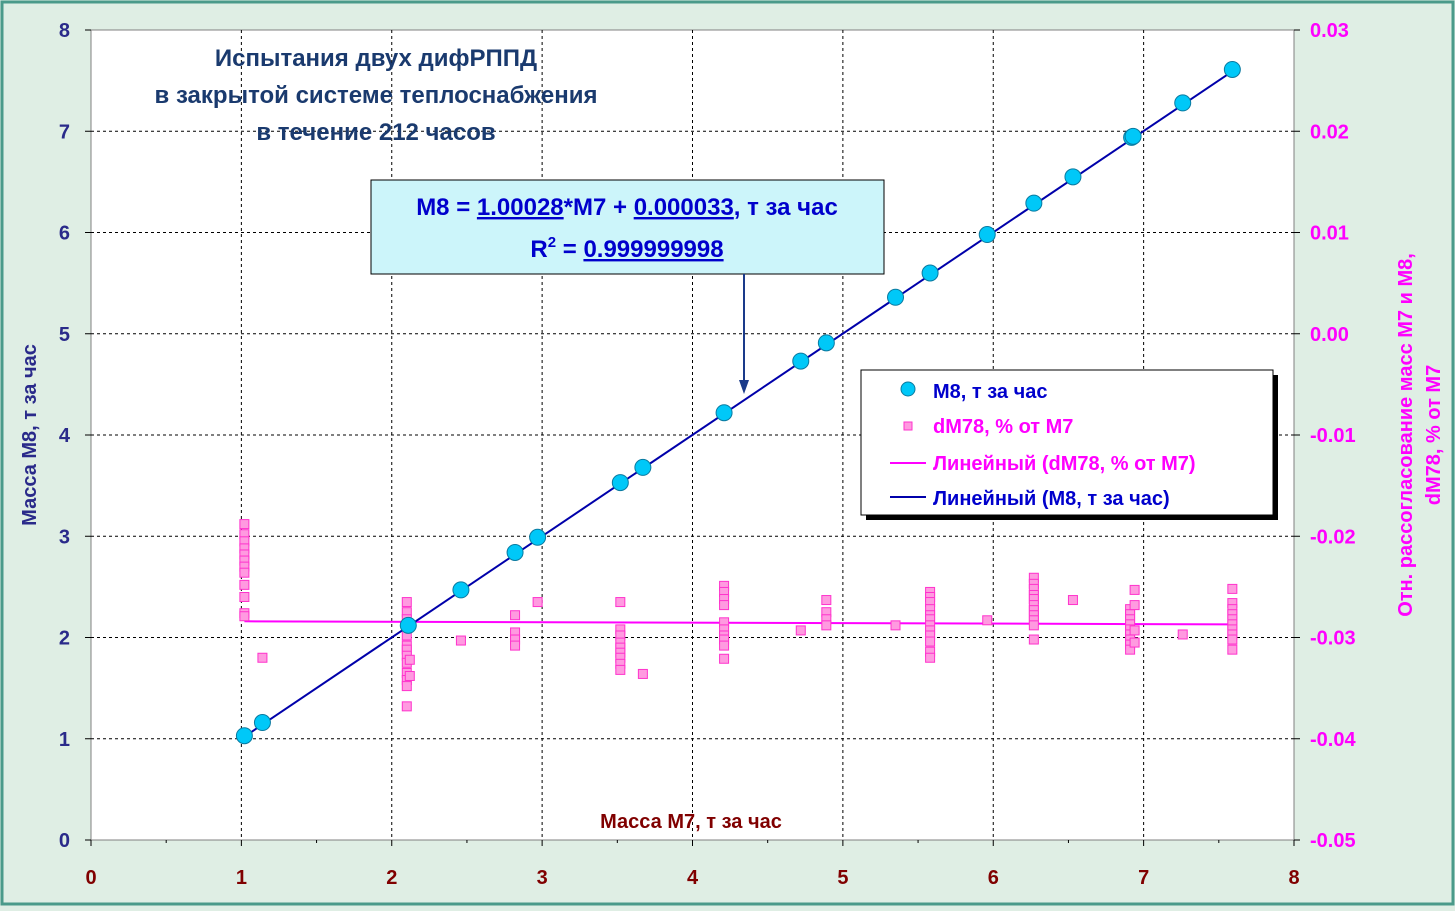 The height and width of the screenshot is (911, 1455). What do you see at coordinates (908, 389) in the screenshot?
I see `legend-marker-m8` at bounding box center [908, 389].